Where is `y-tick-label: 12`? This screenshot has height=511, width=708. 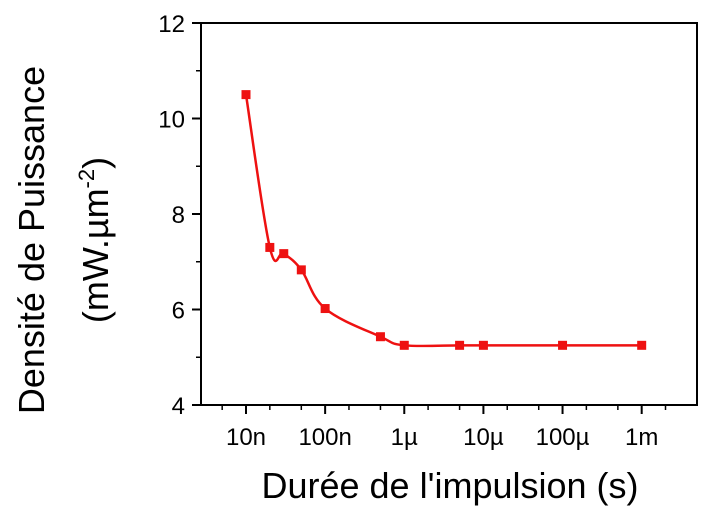 y-tick-label: 12 is located at coordinates (171, 24).